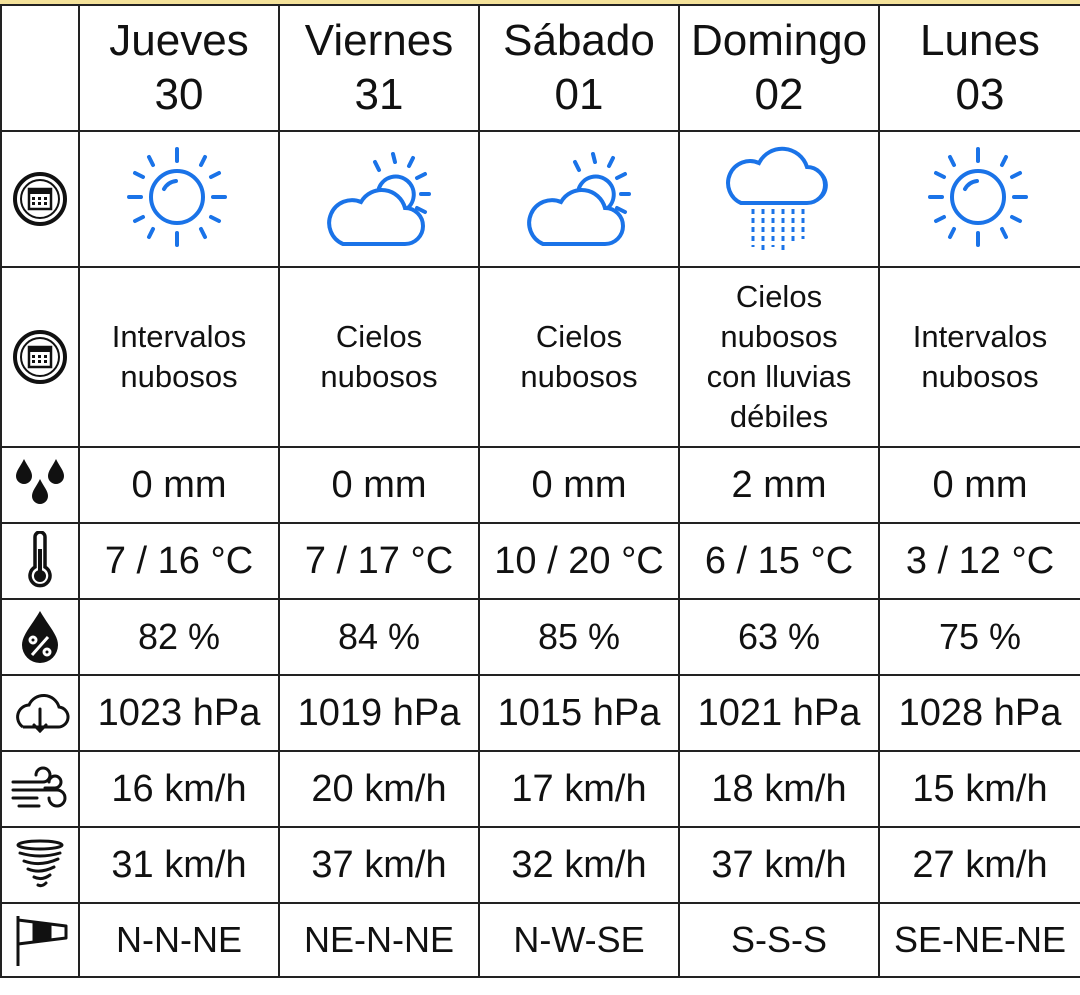 The height and width of the screenshot is (995, 1080). I want to click on precipitation-row: 0 mm 0 mm 0 mm 2 mm 0 mm, so click(540, 485).